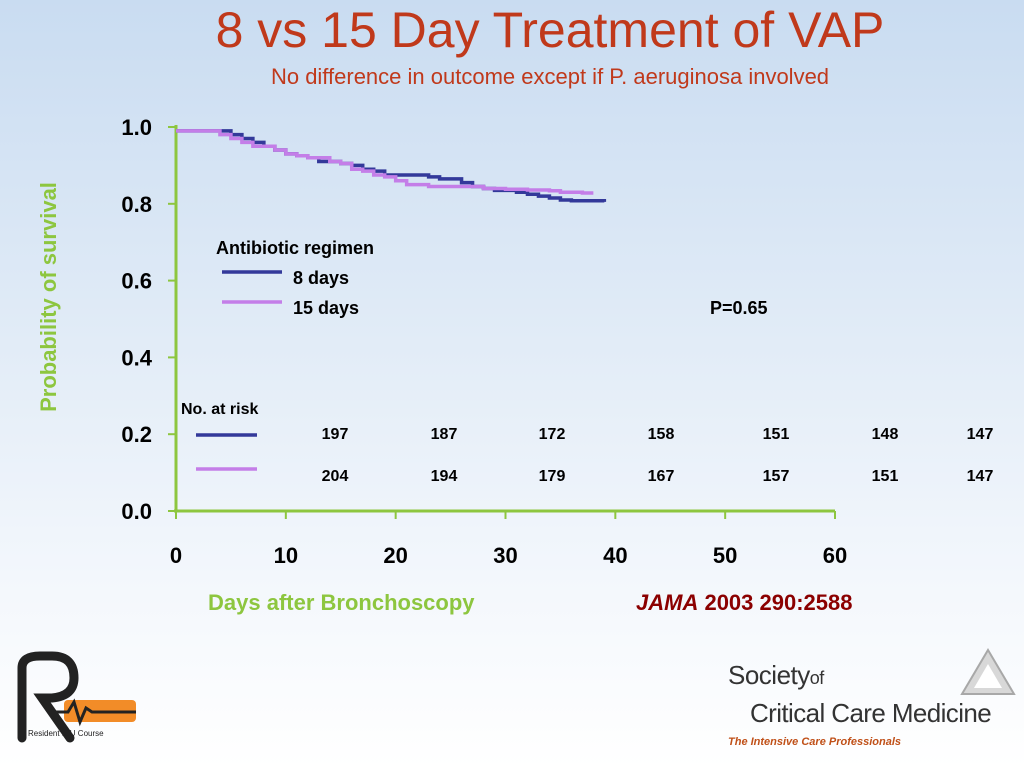 The height and width of the screenshot is (768, 1024). I want to click on y-tick-label: 0.2, so click(136, 434).